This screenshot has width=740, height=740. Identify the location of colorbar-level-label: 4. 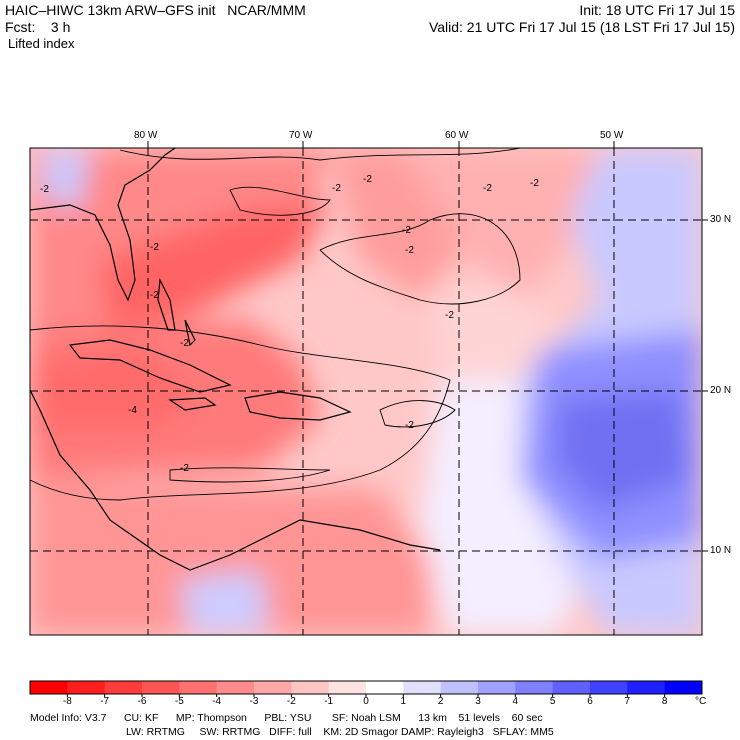
(515, 701).